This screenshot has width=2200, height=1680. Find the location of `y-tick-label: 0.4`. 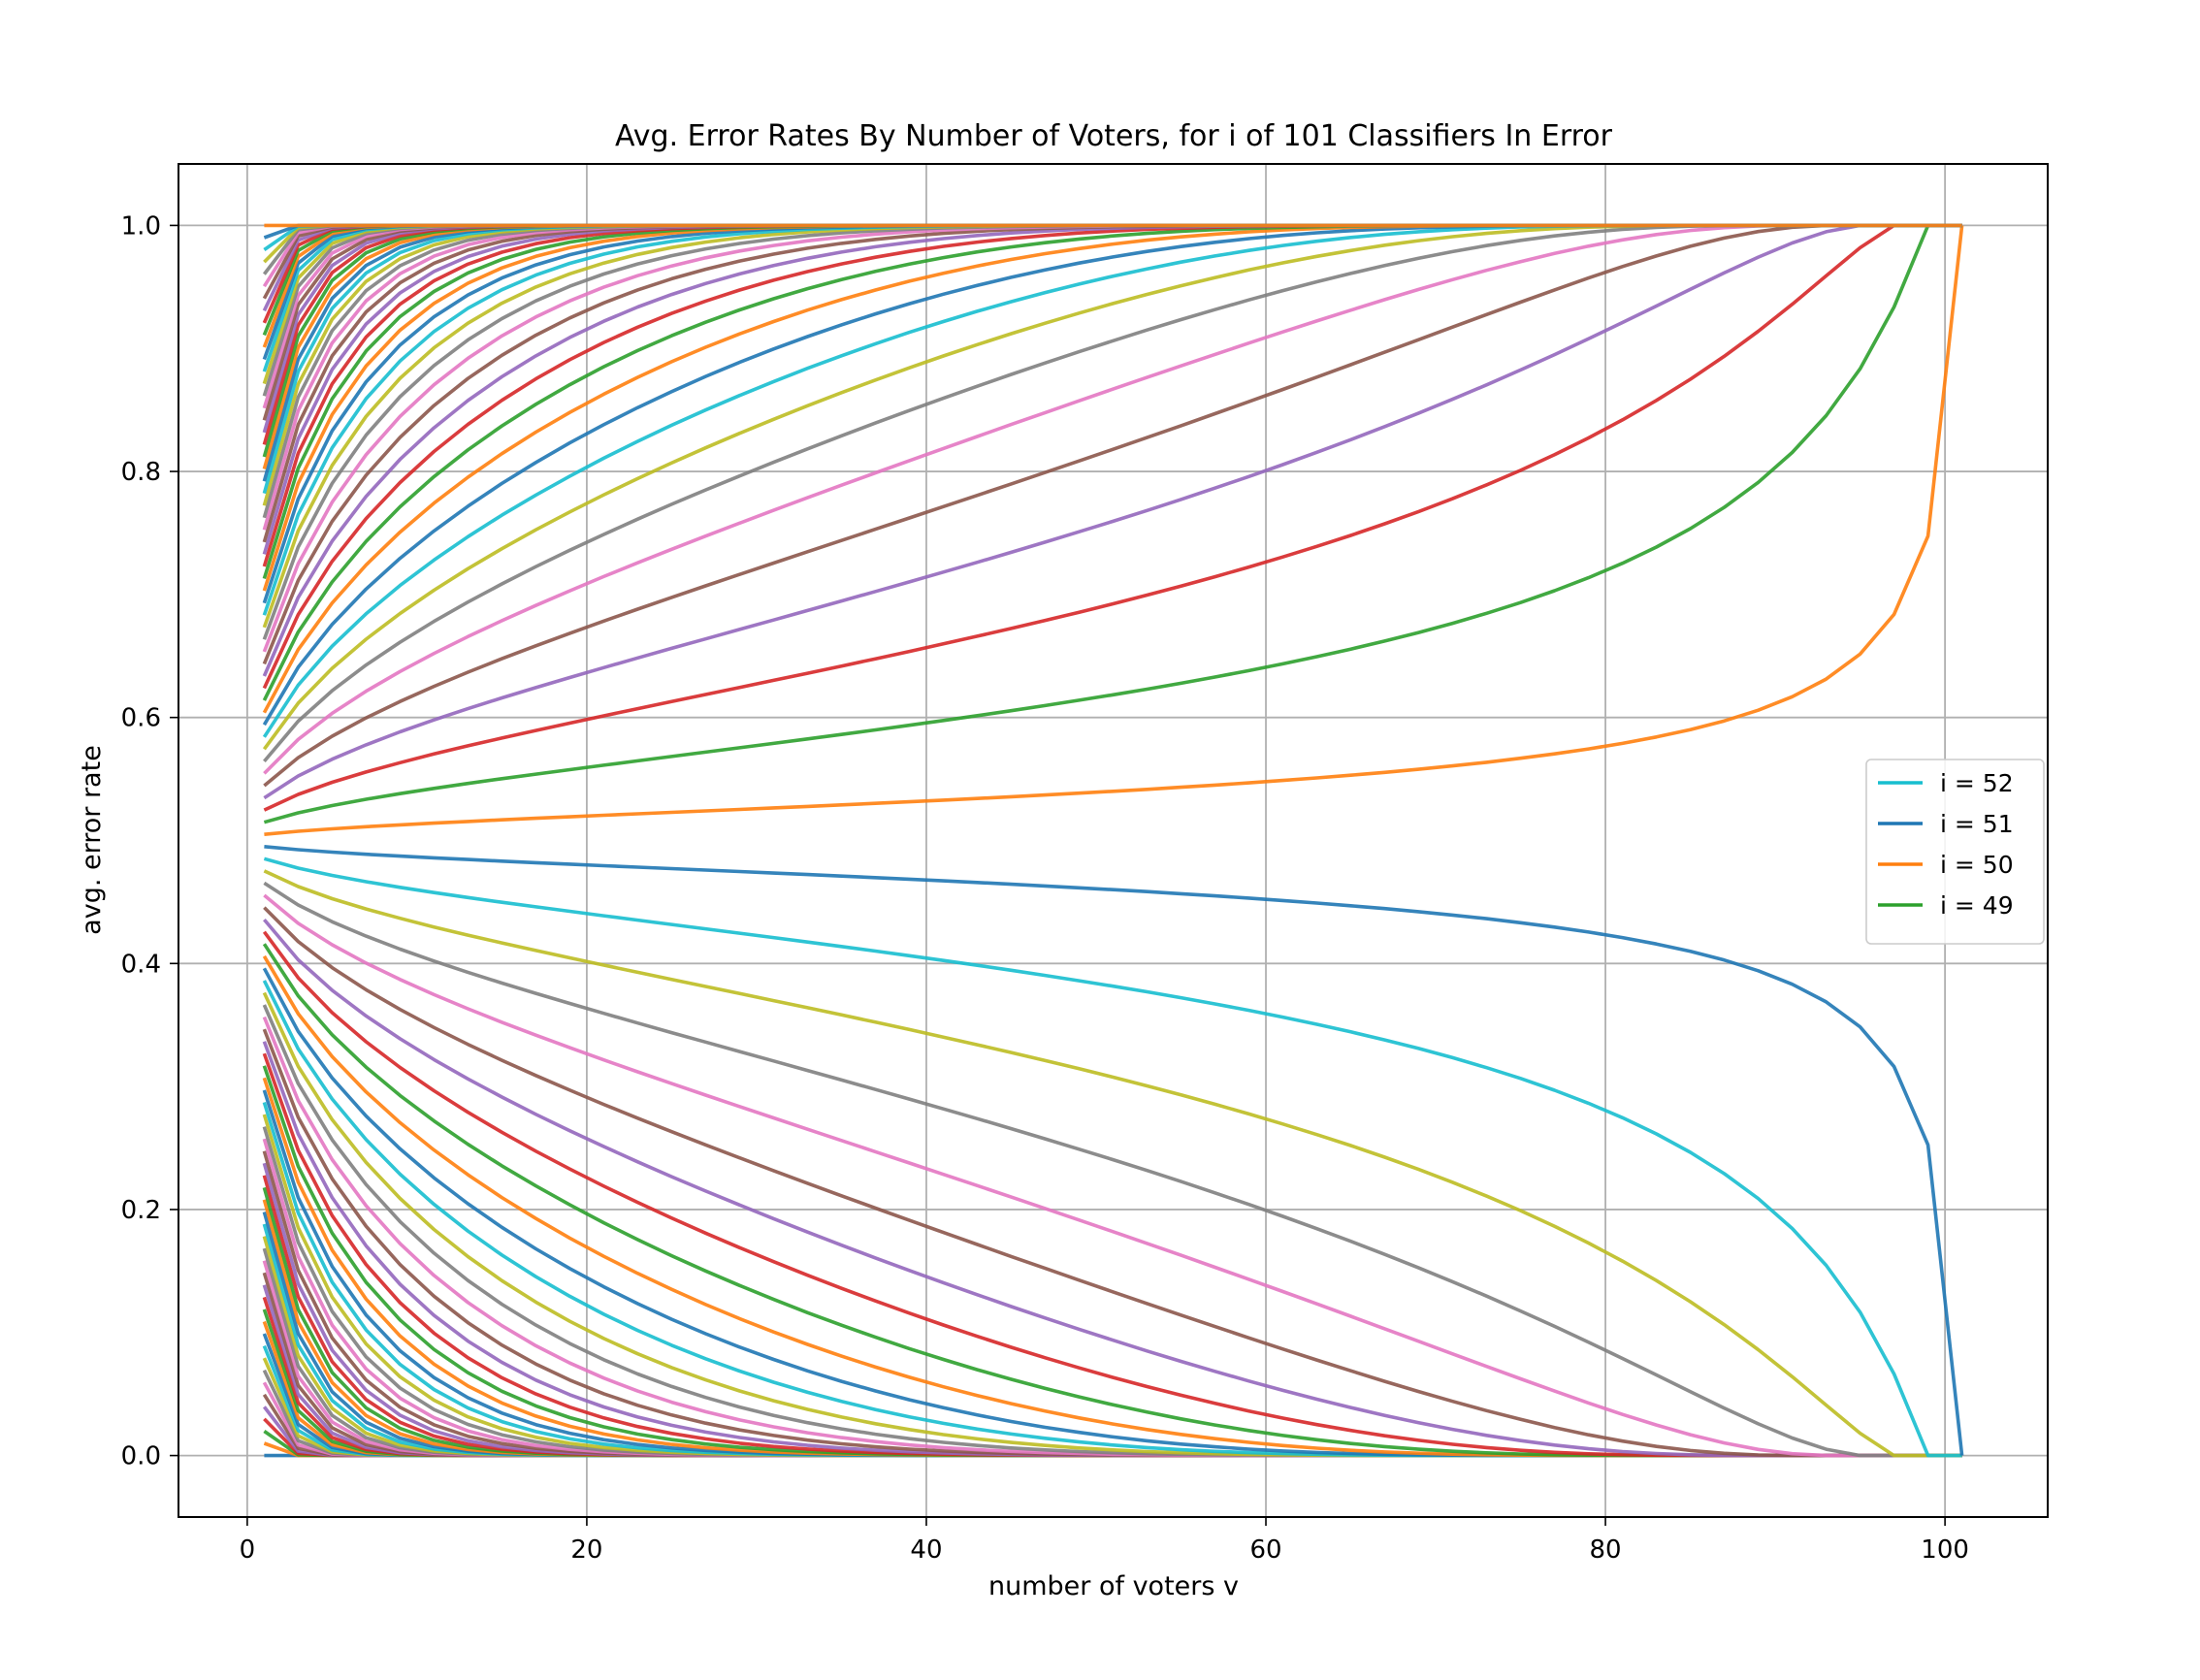

y-tick-label: 0.4 is located at coordinates (141, 964).